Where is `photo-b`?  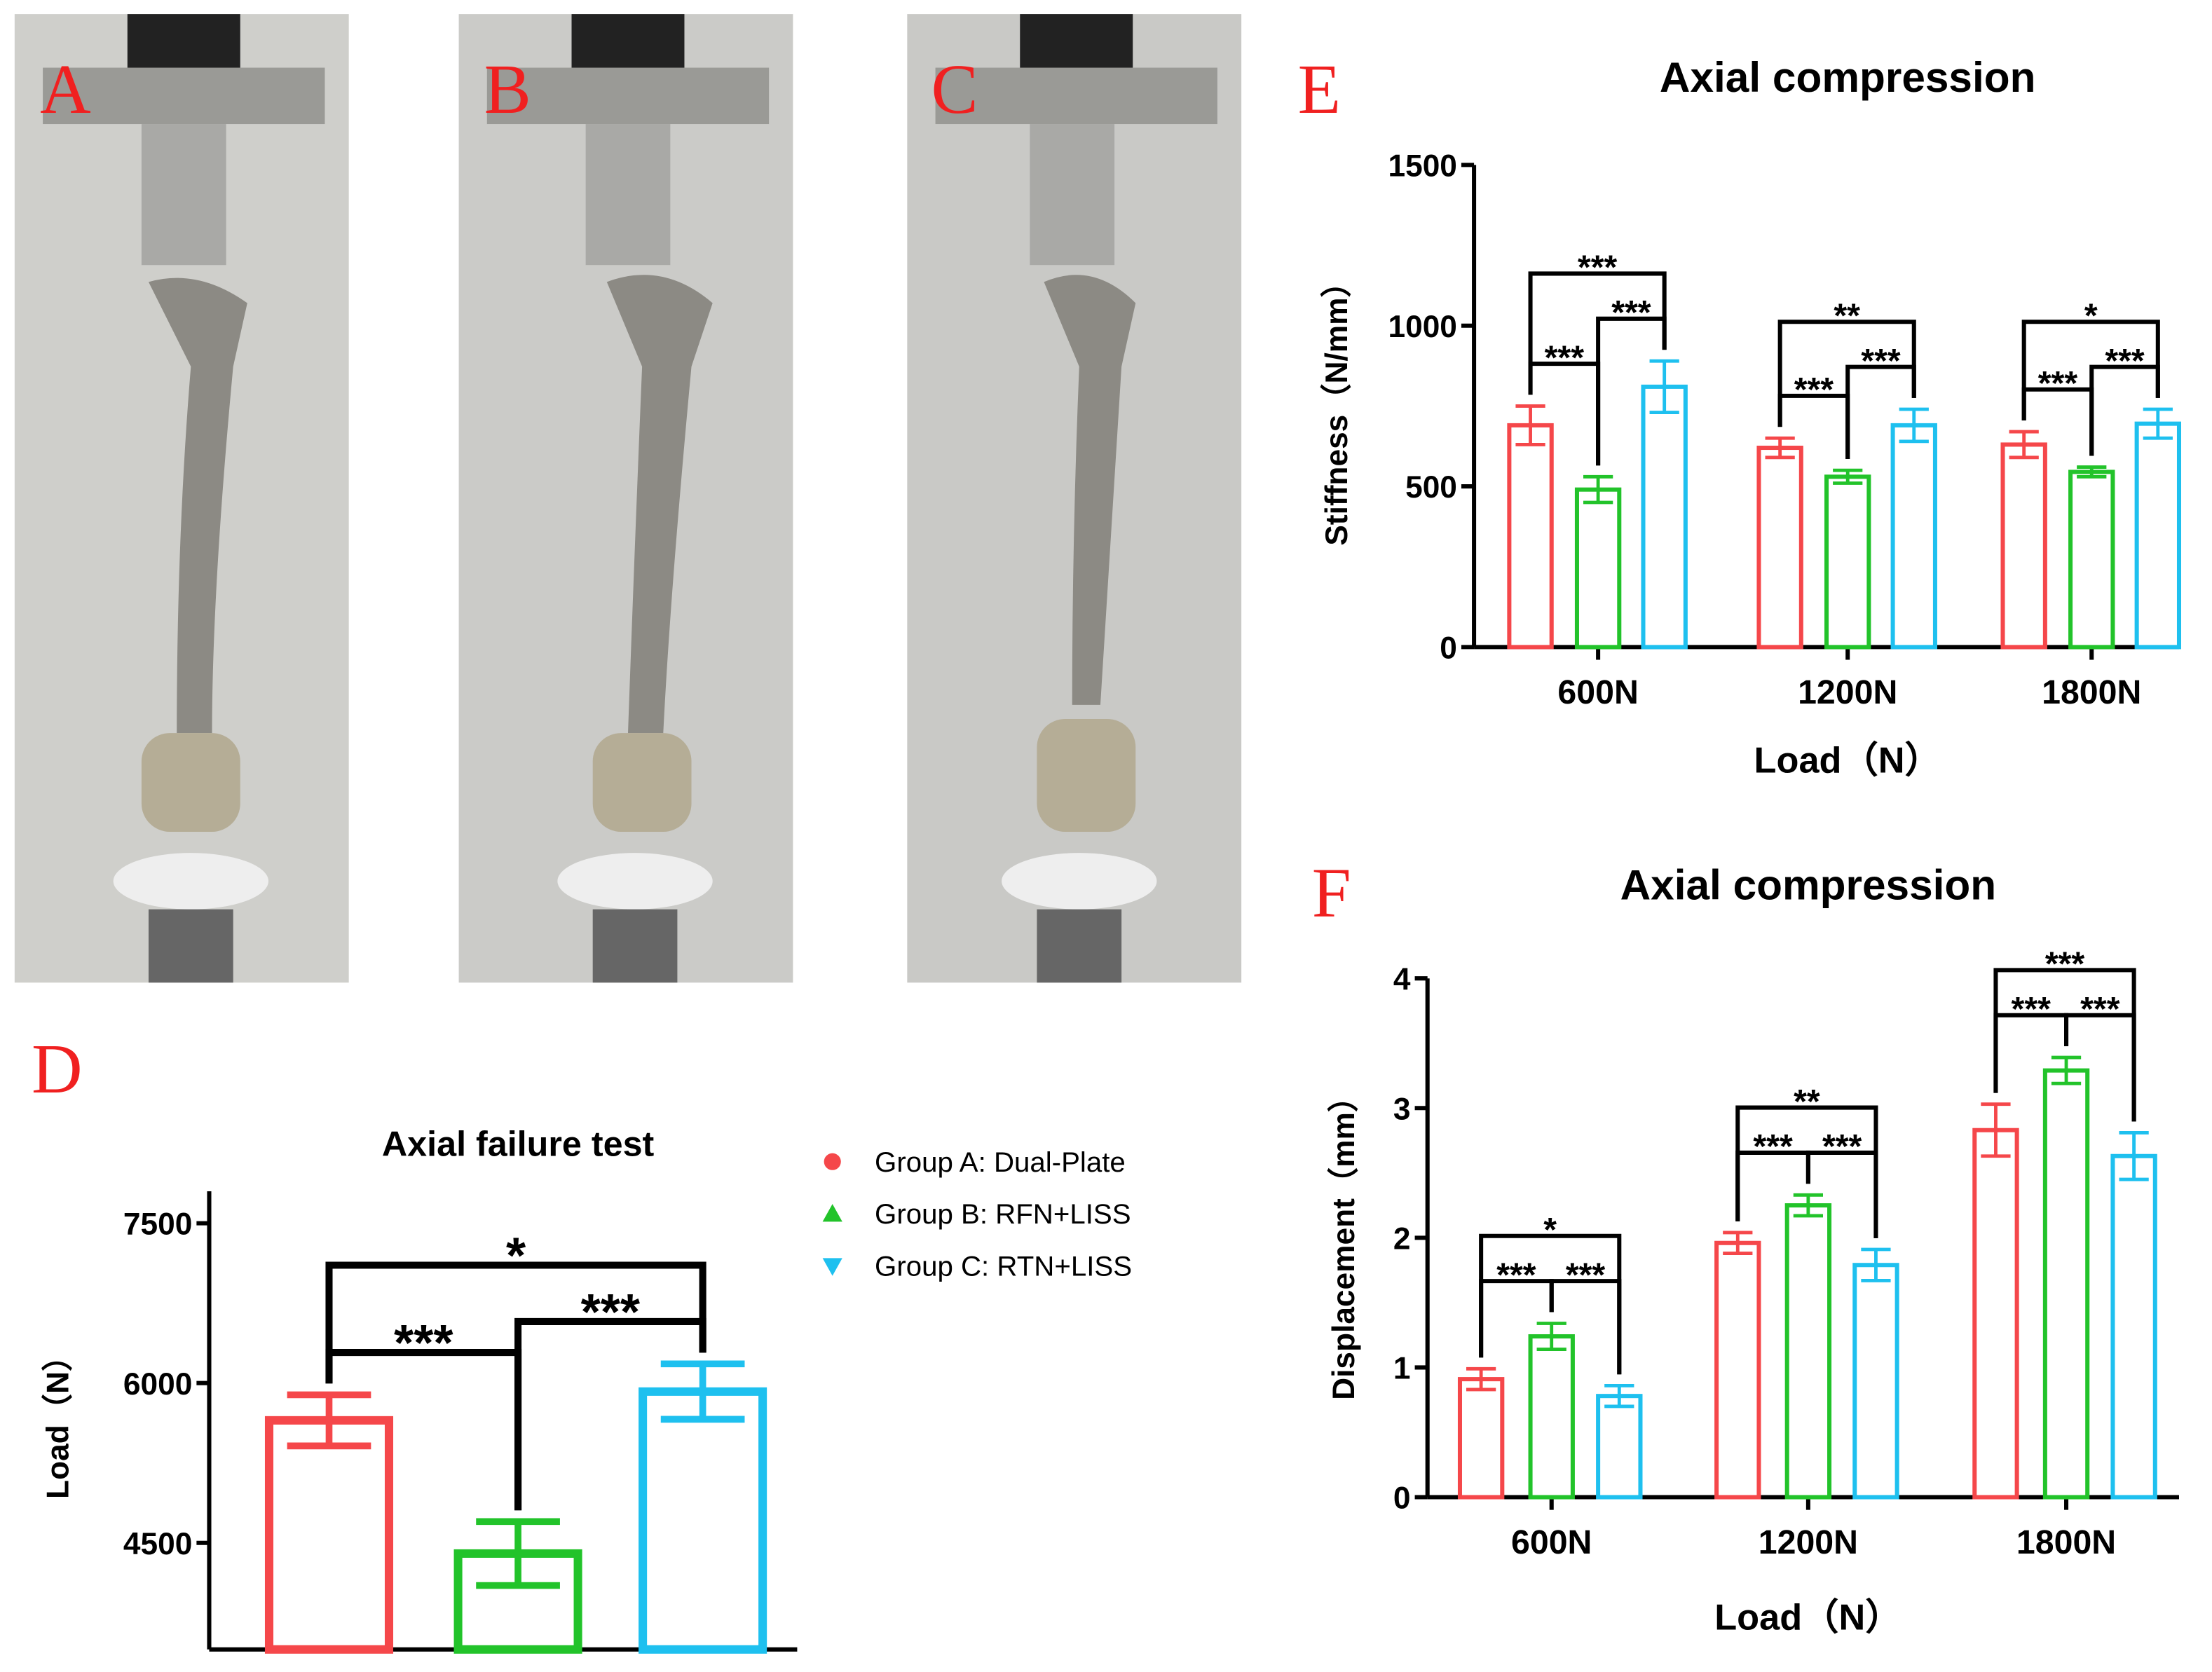
photo-b is located at coordinates (625, 498).